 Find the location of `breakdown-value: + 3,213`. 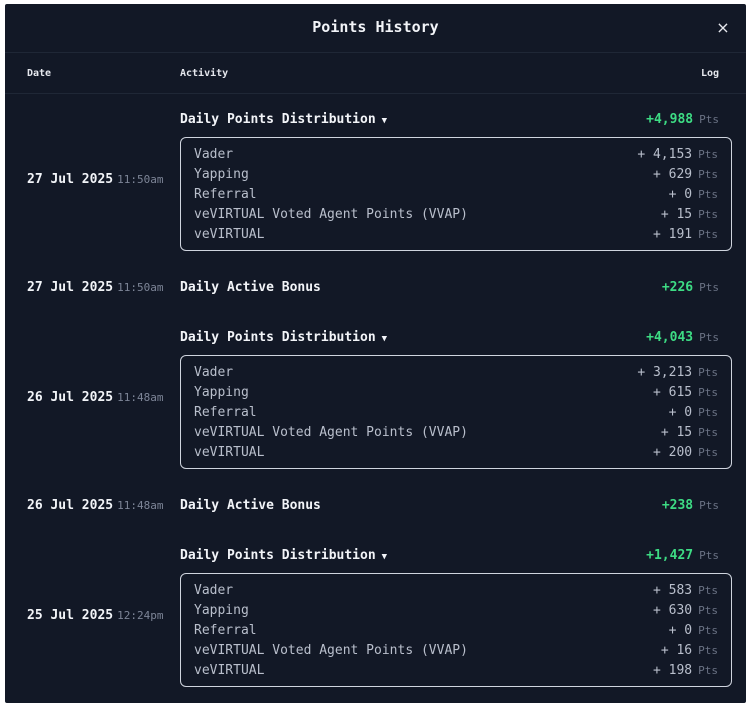

breakdown-value: + 3,213 is located at coordinates (665, 372).